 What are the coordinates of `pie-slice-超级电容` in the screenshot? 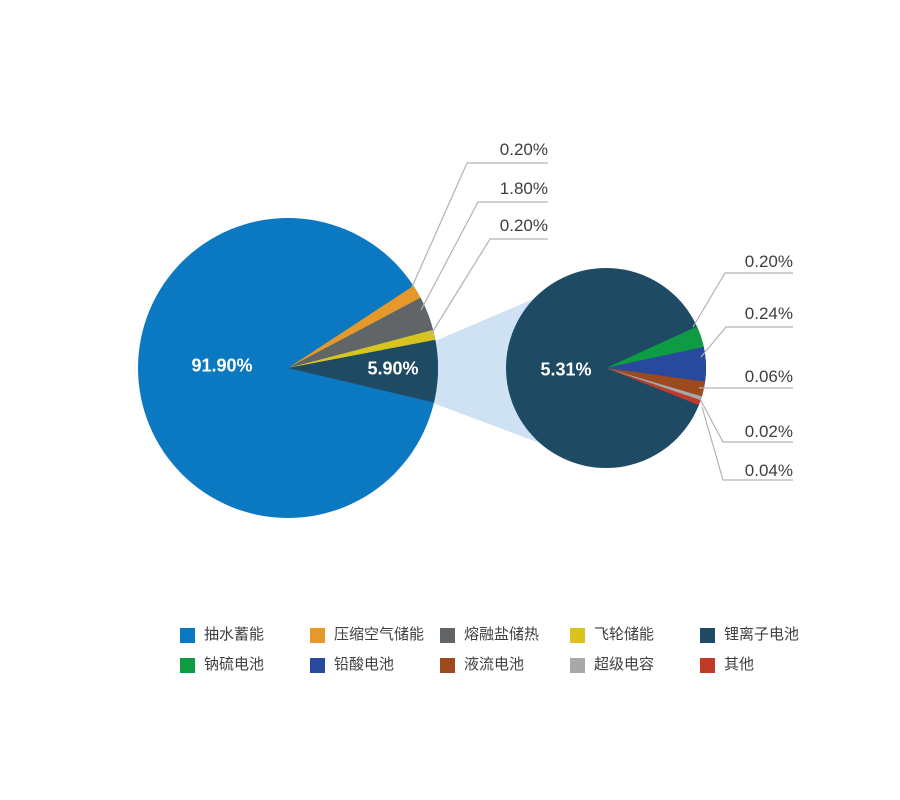 It's located at (654, 384).